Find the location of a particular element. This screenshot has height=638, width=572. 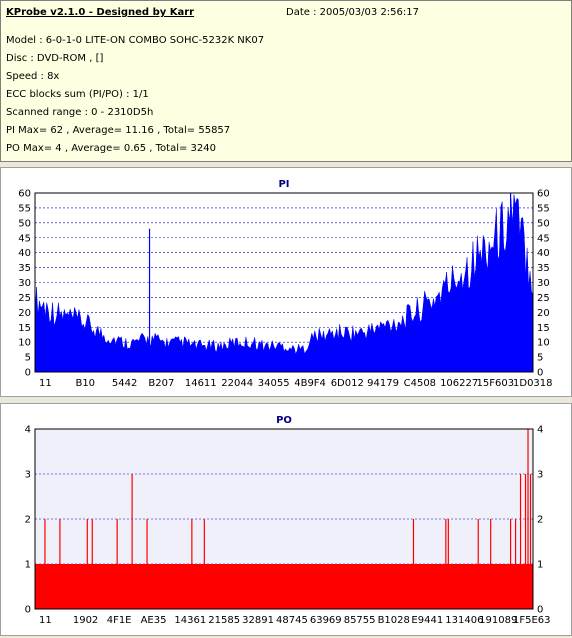

chart-title: PO is located at coordinates (284, 420).